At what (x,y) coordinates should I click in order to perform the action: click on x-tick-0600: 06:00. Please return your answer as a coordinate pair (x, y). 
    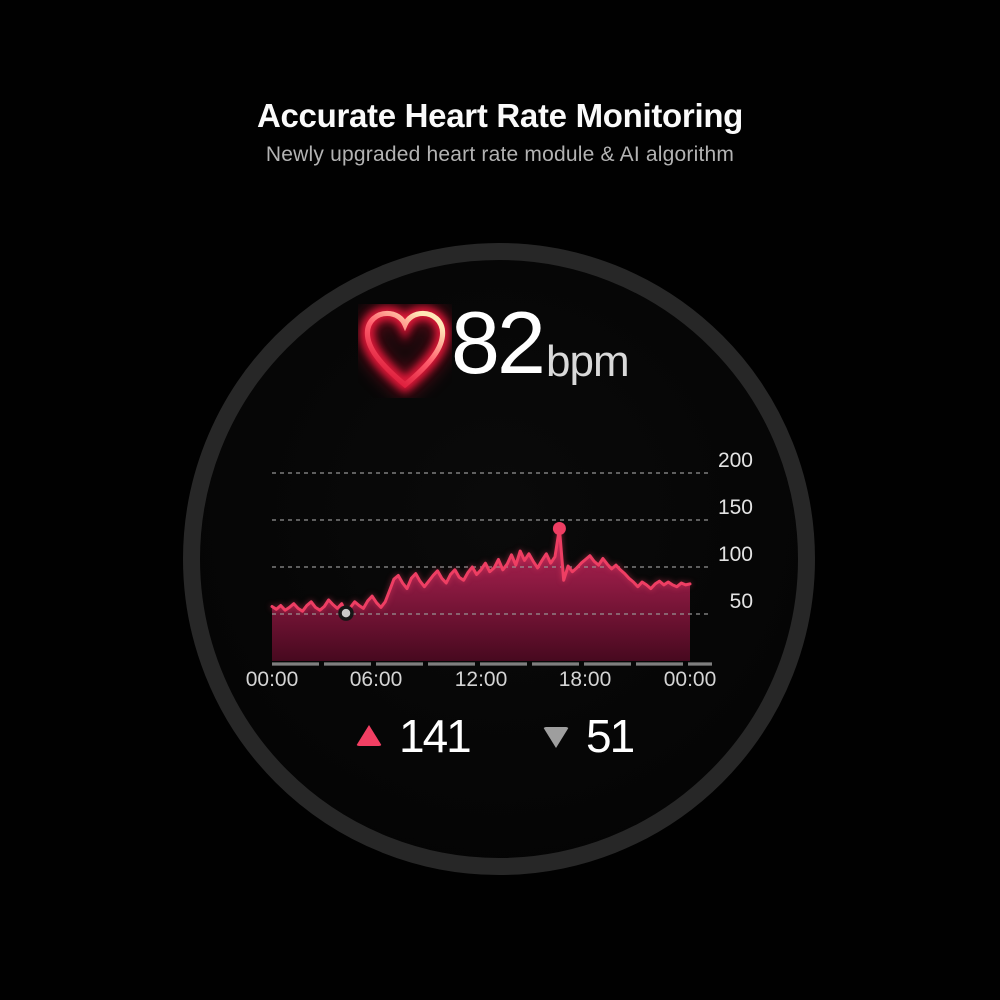
    Looking at the image, I should click on (376, 679).